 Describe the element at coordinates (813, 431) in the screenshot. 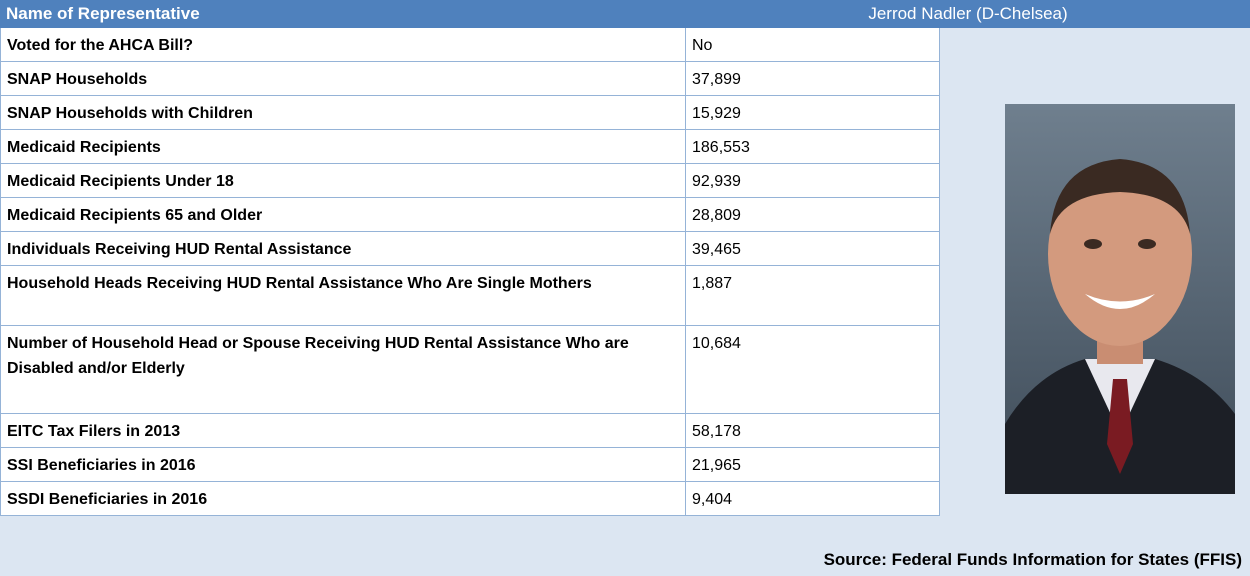

I see `row-value: 58,178` at that location.